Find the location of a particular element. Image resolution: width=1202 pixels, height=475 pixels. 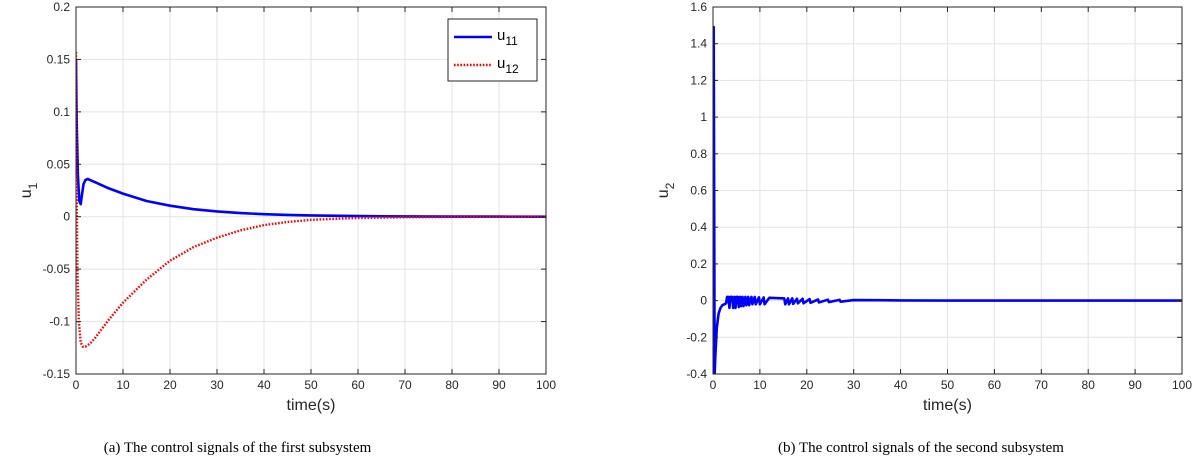

y-tick-label: 0.6 is located at coordinates (698, 191).